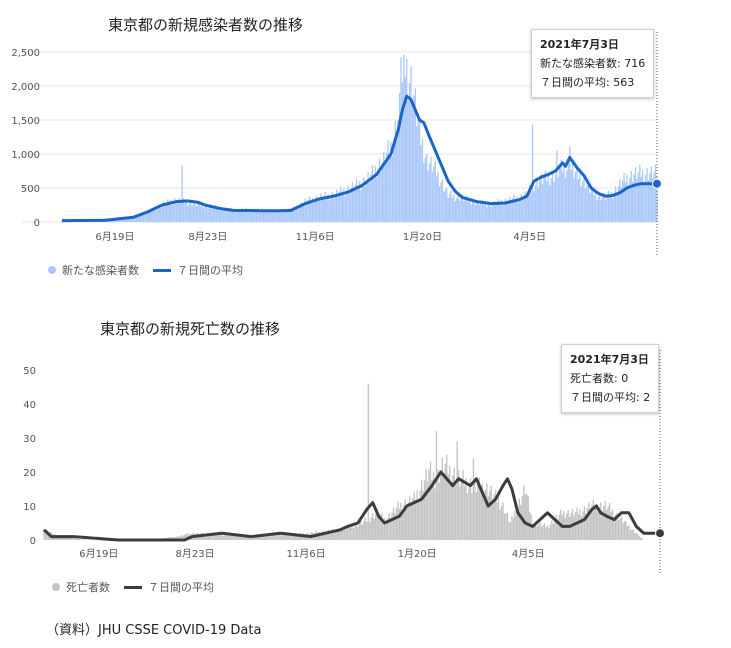 The image size is (731, 648). What do you see at coordinates (210, 270) in the screenshot?
I see `cases-line-legend-label: ７日間の平均` at bounding box center [210, 270].